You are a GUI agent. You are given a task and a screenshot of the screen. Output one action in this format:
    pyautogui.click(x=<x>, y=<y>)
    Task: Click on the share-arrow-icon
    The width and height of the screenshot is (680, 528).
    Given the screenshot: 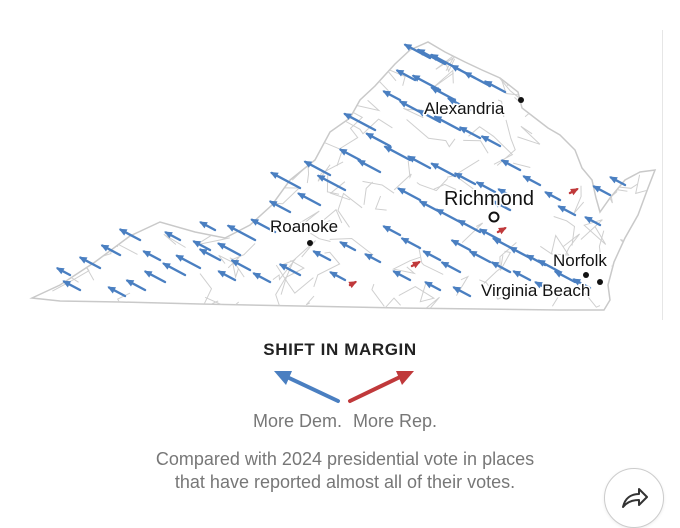 What is the action you would take?
    pyautogui.click(x=635, y=498)
    